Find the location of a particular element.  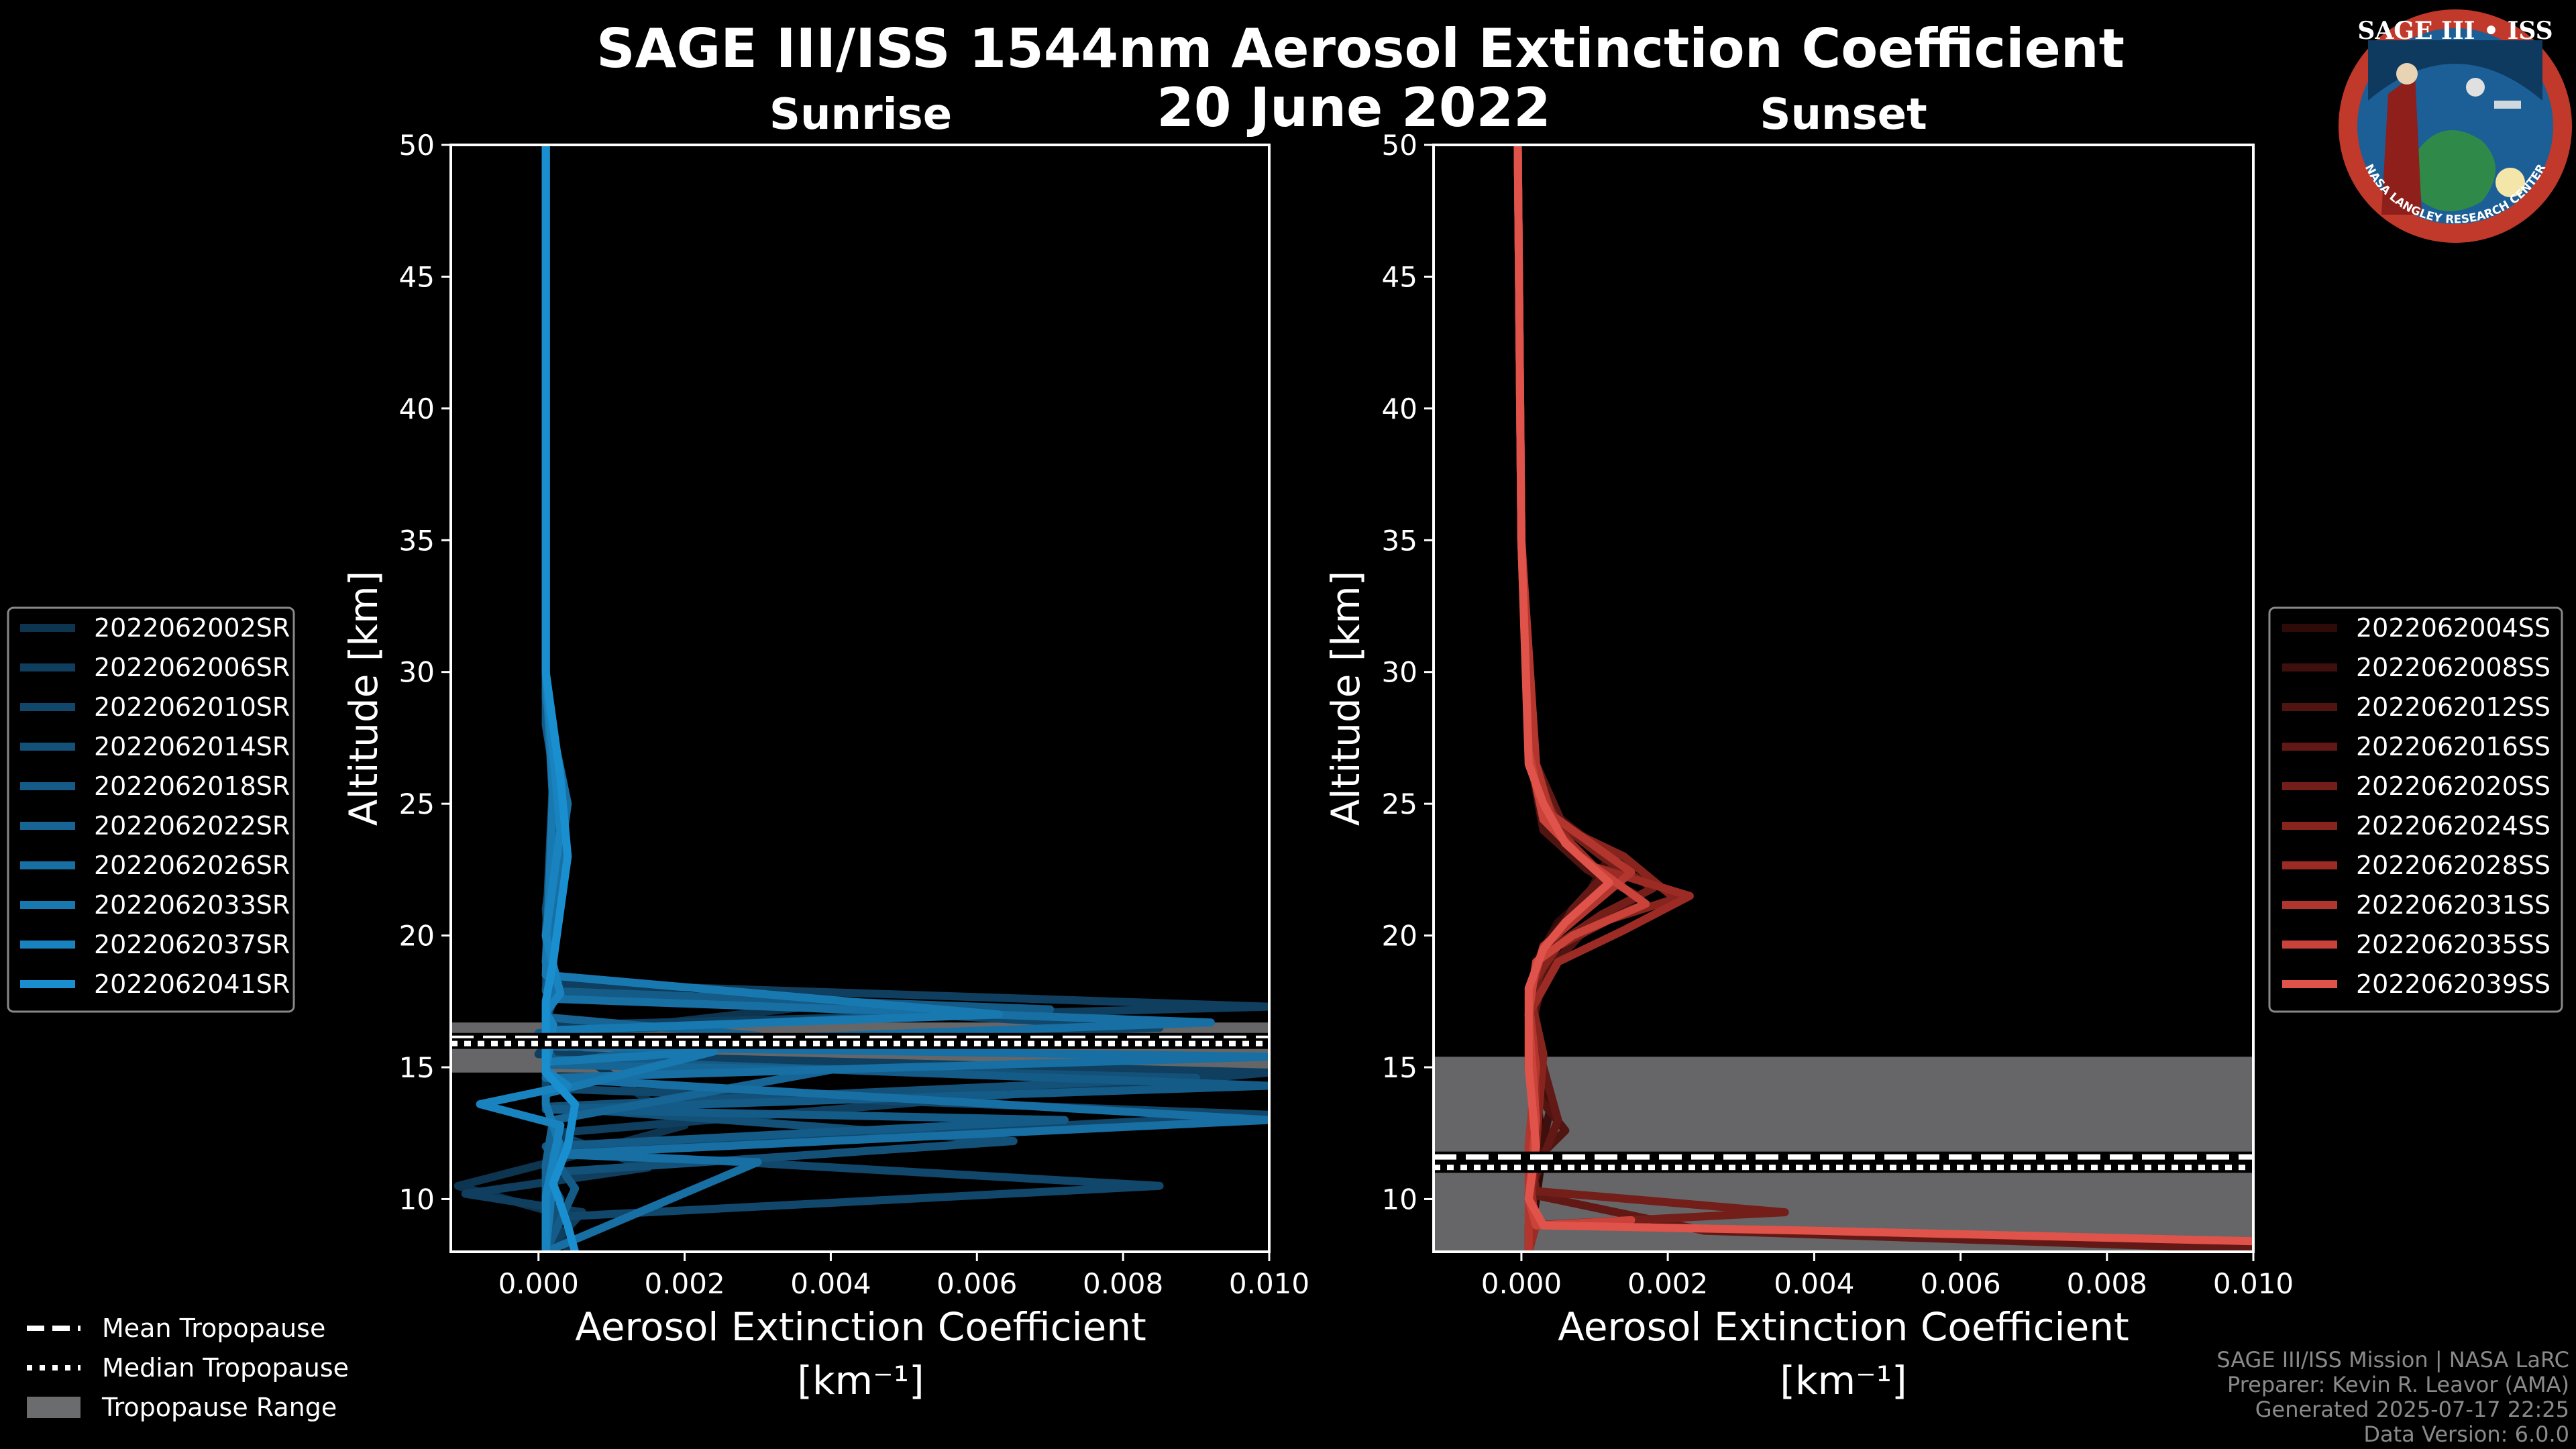

sunset-y-tick-label: 25 is located at coordinates (1399, 804).